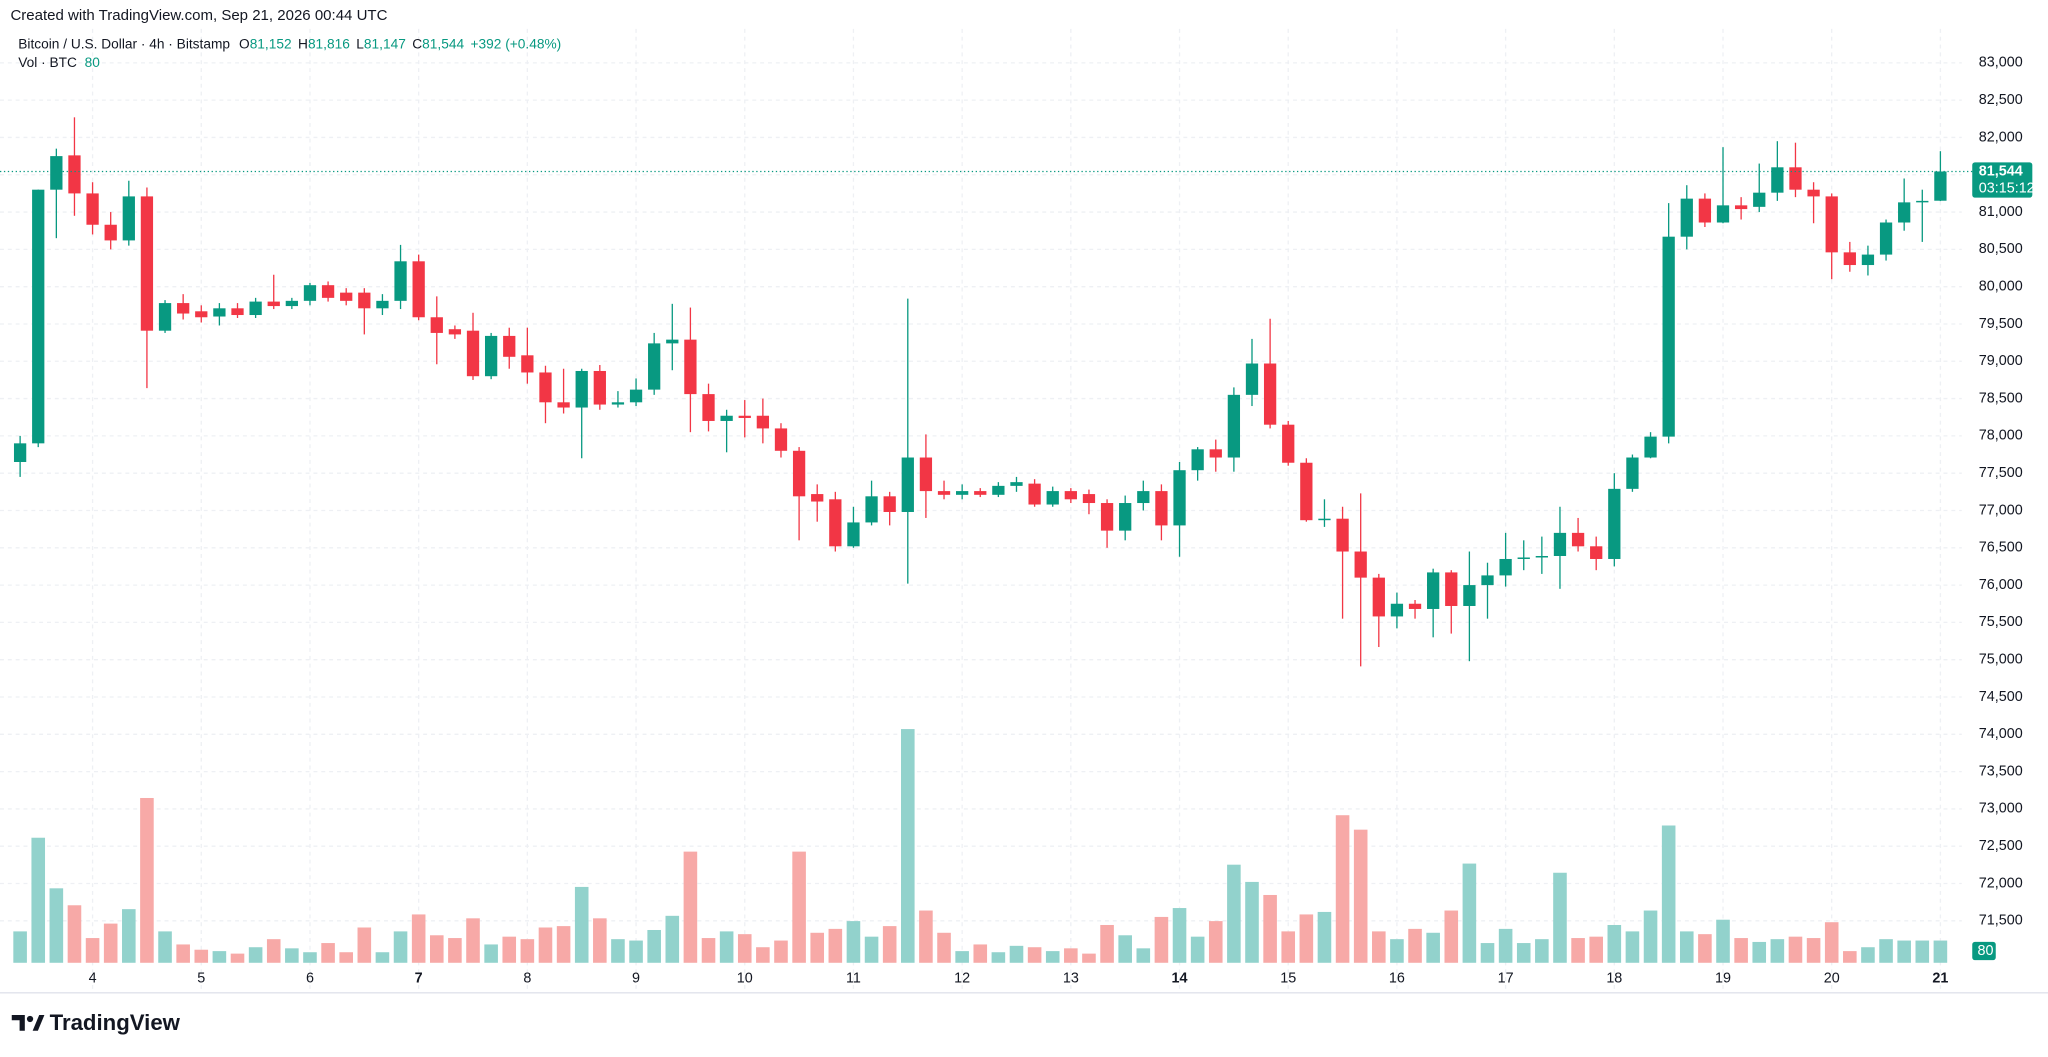 The width and height of the screenshot is (2048, 1057). Describe the element at coordinates (962, 978) in the screenshot. I see `x-tick-label: 12` at that location.